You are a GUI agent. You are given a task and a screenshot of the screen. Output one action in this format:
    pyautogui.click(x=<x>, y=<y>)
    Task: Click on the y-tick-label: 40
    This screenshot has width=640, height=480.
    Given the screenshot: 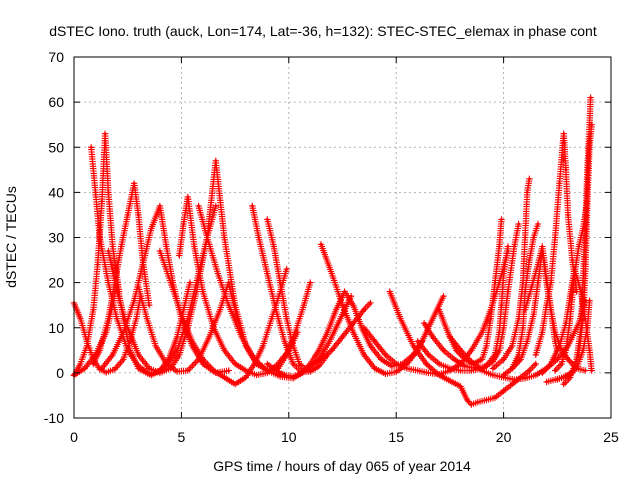 What is the action you would take?
    pyautogui.click(x=56, y=192)
    